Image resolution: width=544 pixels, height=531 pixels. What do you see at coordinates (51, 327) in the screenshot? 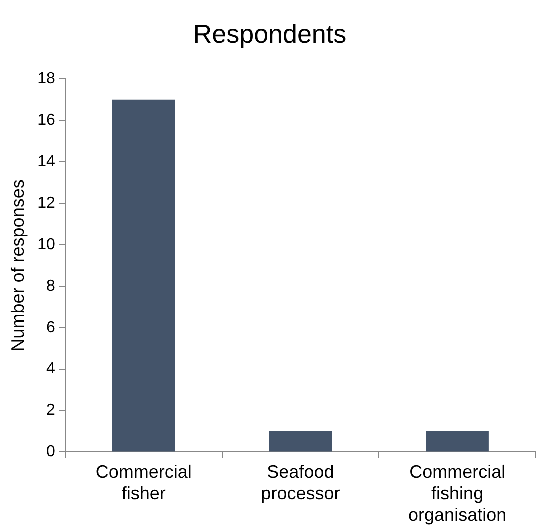
I see `y-tick-label: 6` at bounding box center [51, 327].